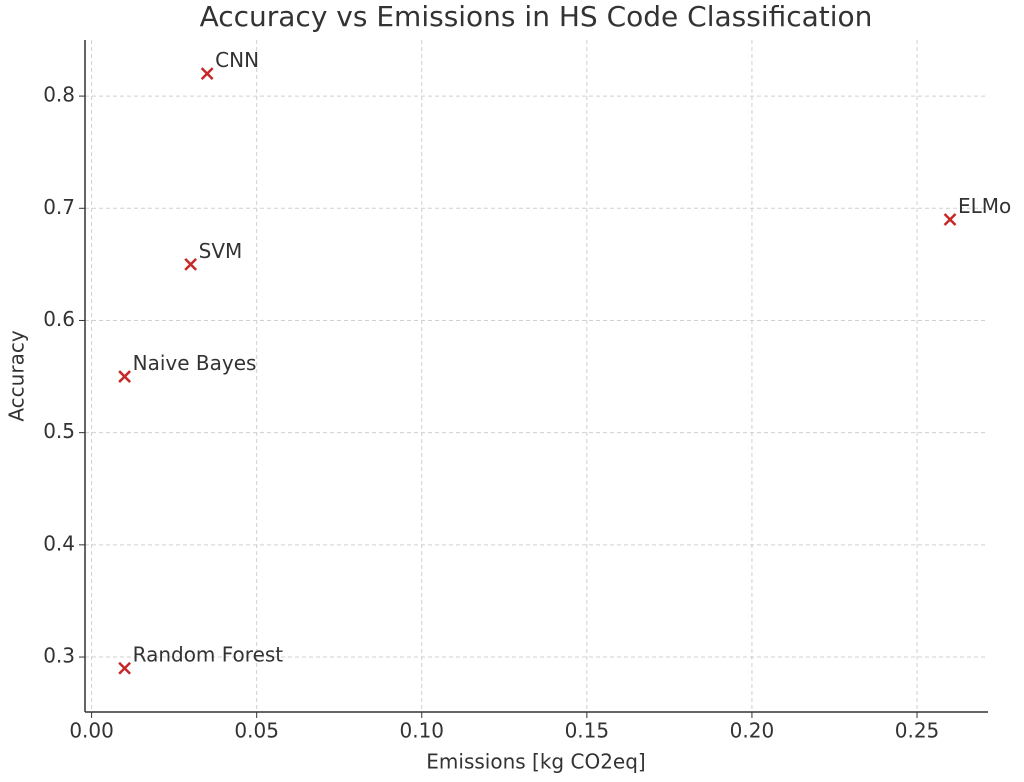 The width and height of the screenshot is (1024, 782). What do you see at coordinates (752, 731) in the screenshot?
I see `x-tick-label: 0.20` at bounding box center [752, 731].